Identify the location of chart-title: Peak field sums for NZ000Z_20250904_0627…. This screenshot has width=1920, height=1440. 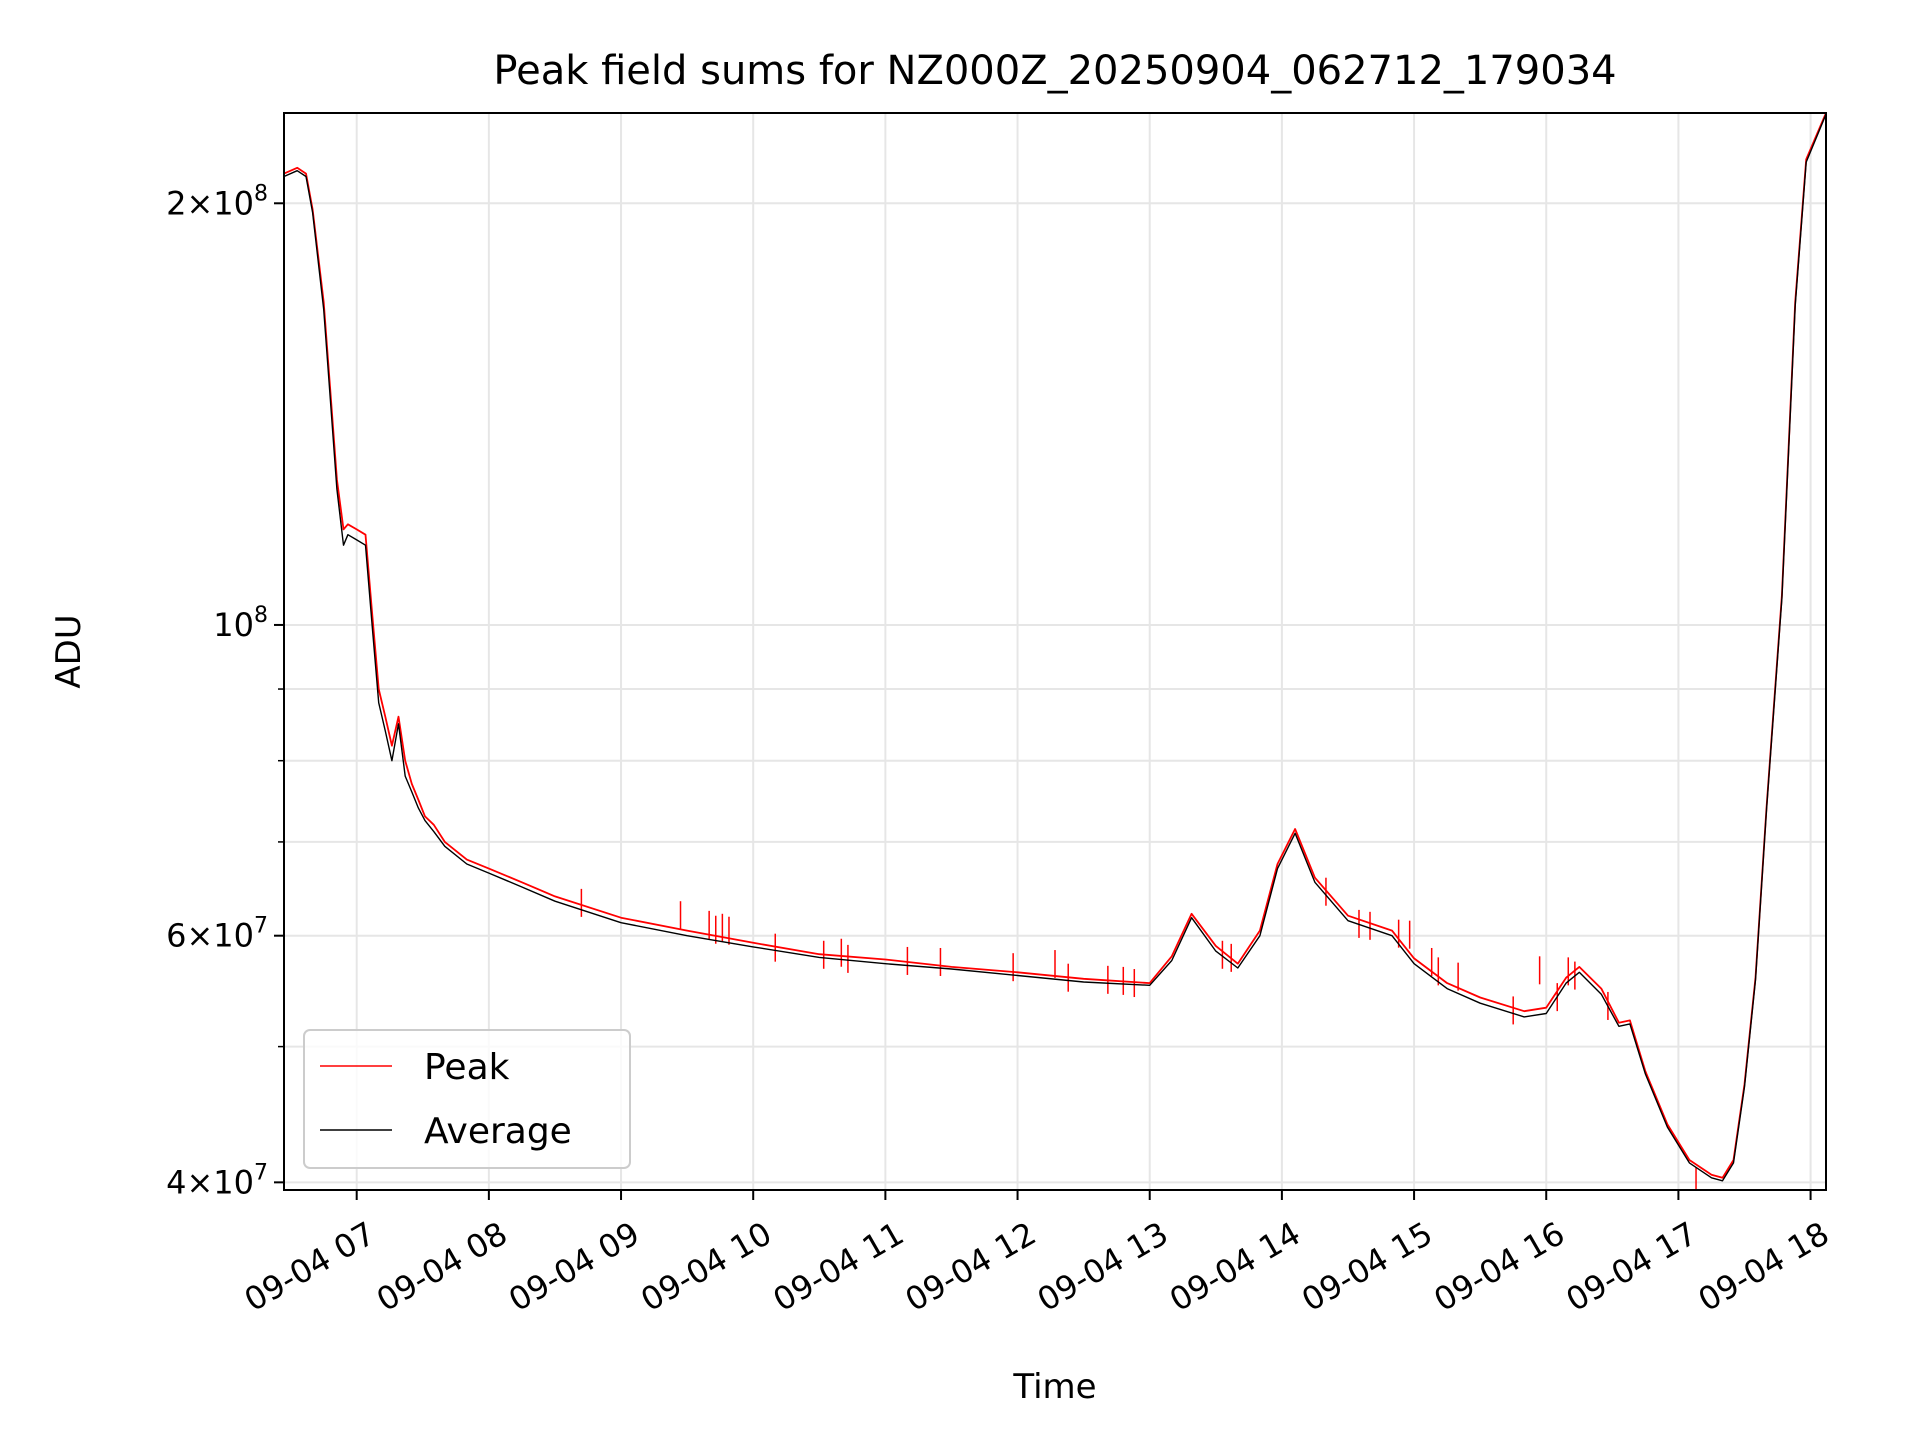
(1054, 71).